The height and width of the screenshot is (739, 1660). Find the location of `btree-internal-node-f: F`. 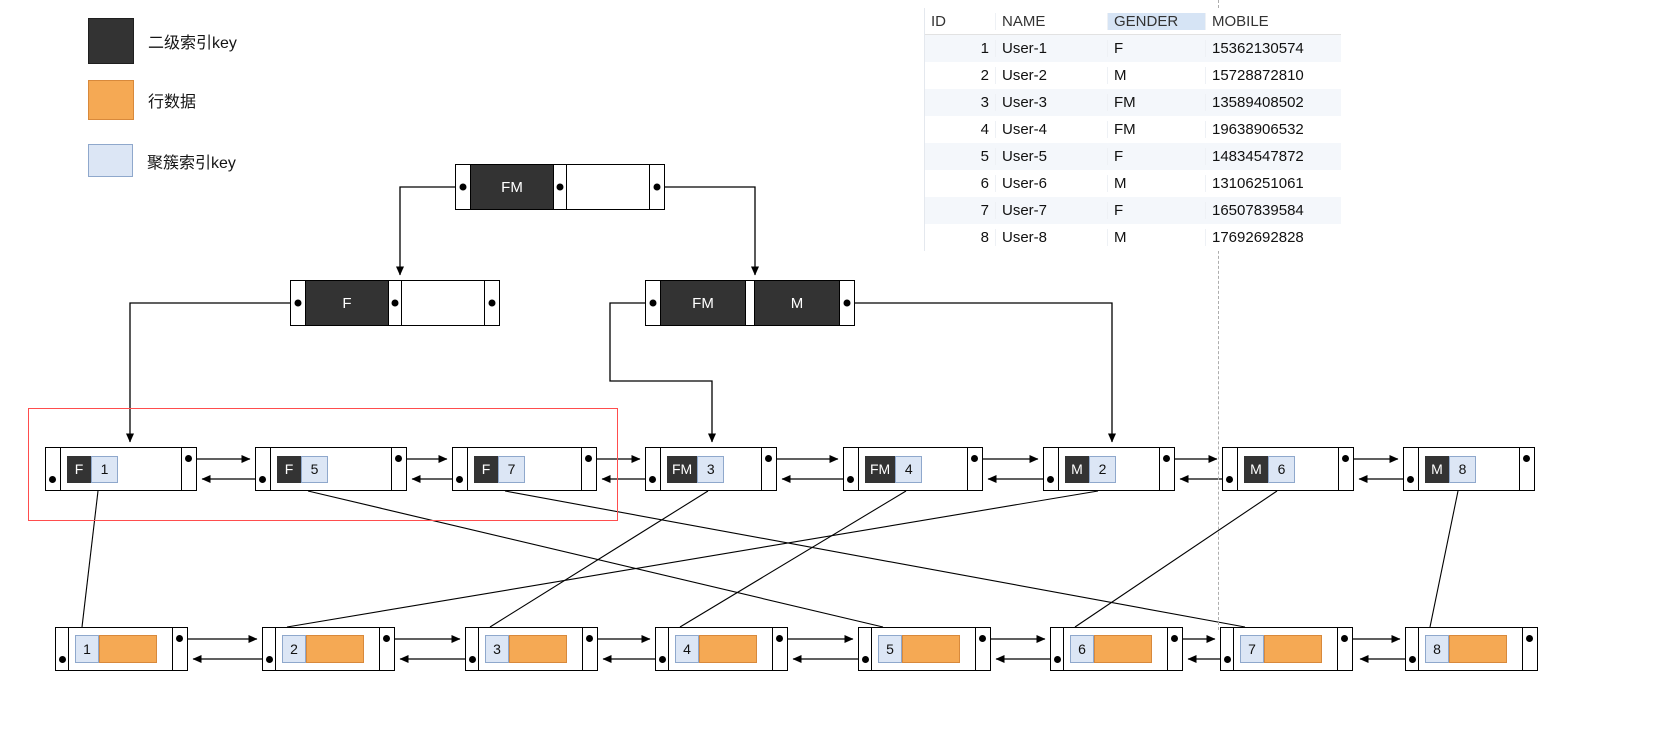

btree-internal-node-f: F is located at coordinates (395, 303).